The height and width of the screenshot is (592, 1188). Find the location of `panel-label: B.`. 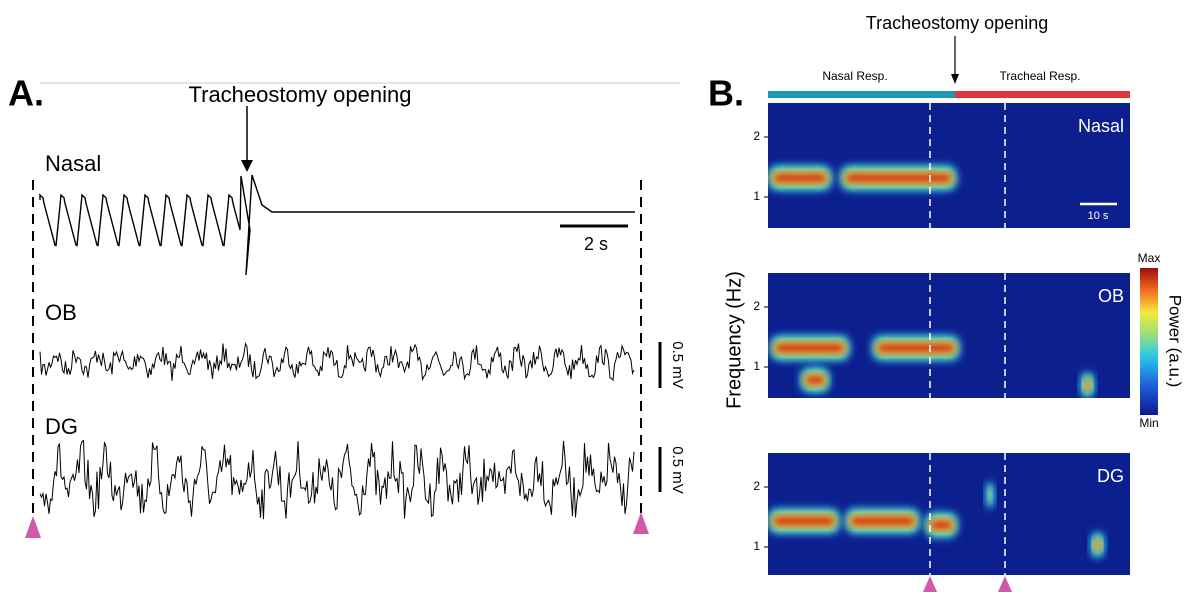

panel-label: B. is located at coordinates (726, 93).